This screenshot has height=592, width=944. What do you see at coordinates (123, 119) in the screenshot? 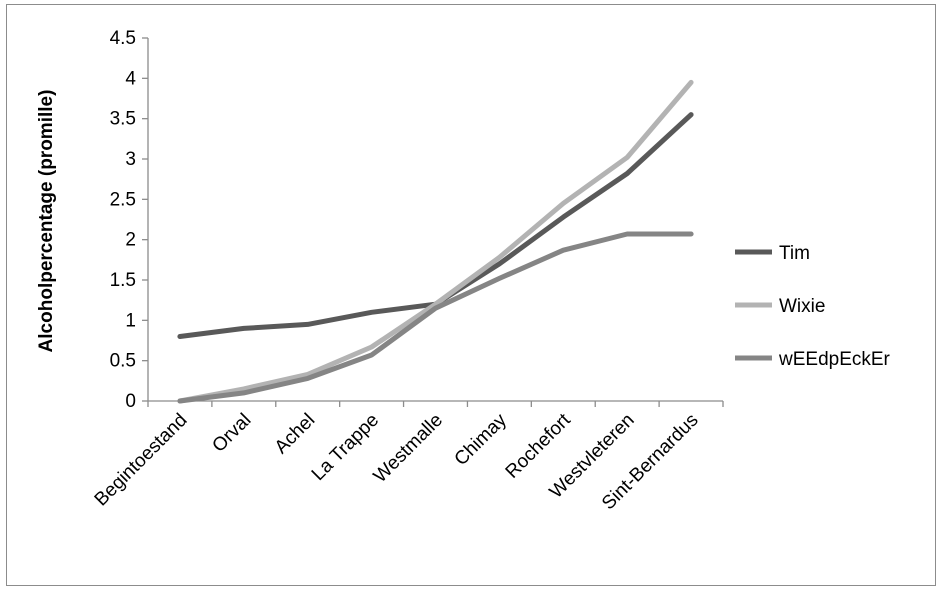
I see `y-tick-label: 3.5` at bounding box center [123, 119].